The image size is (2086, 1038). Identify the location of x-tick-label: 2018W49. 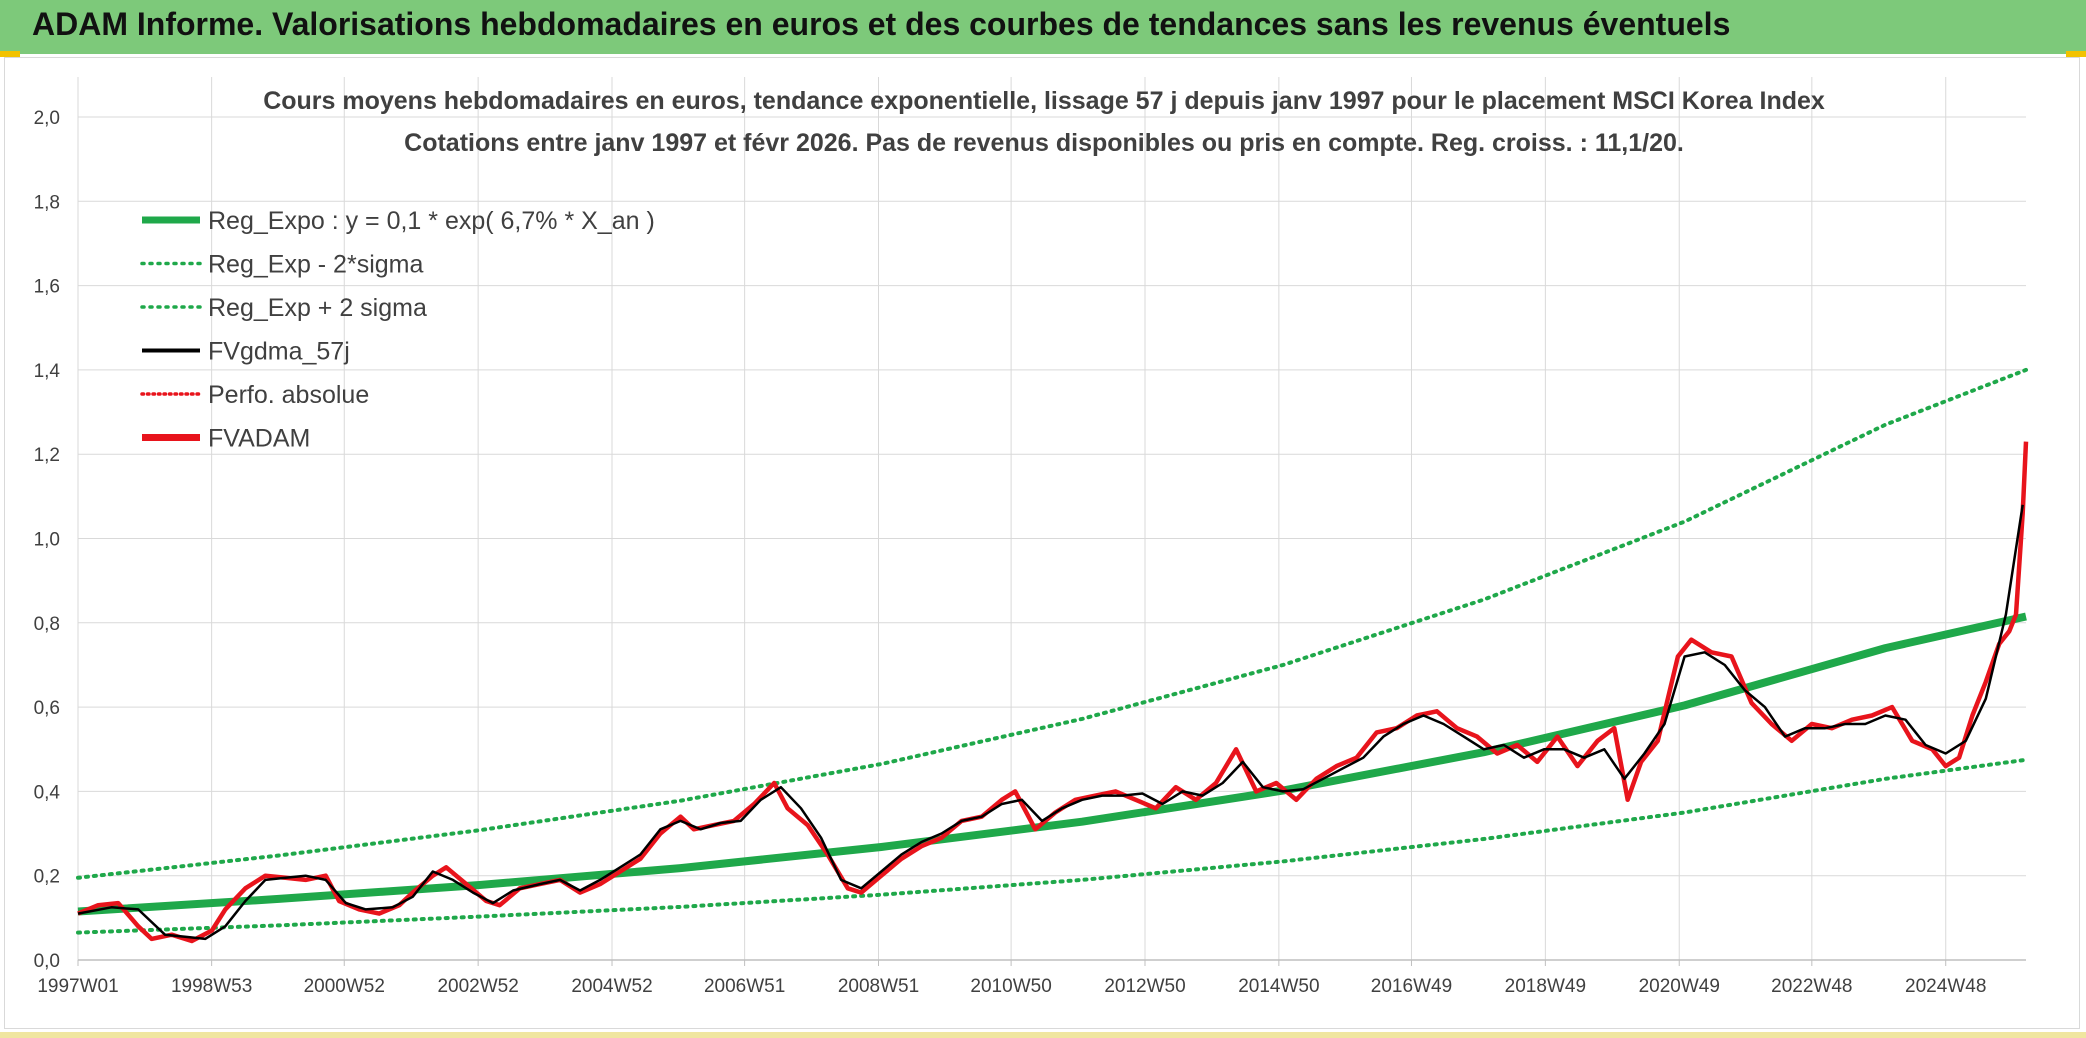
(1545, 986).